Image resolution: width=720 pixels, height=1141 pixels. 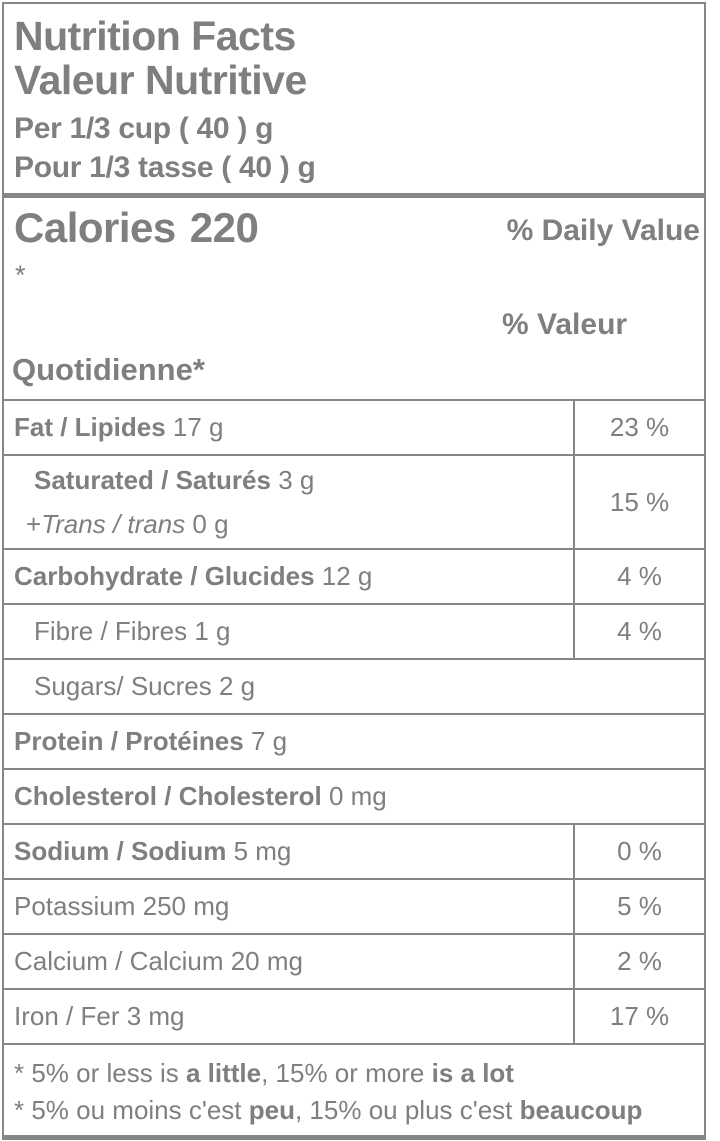 I want to click on nutrient-amount: 3 g, so click(x=292, y=479).